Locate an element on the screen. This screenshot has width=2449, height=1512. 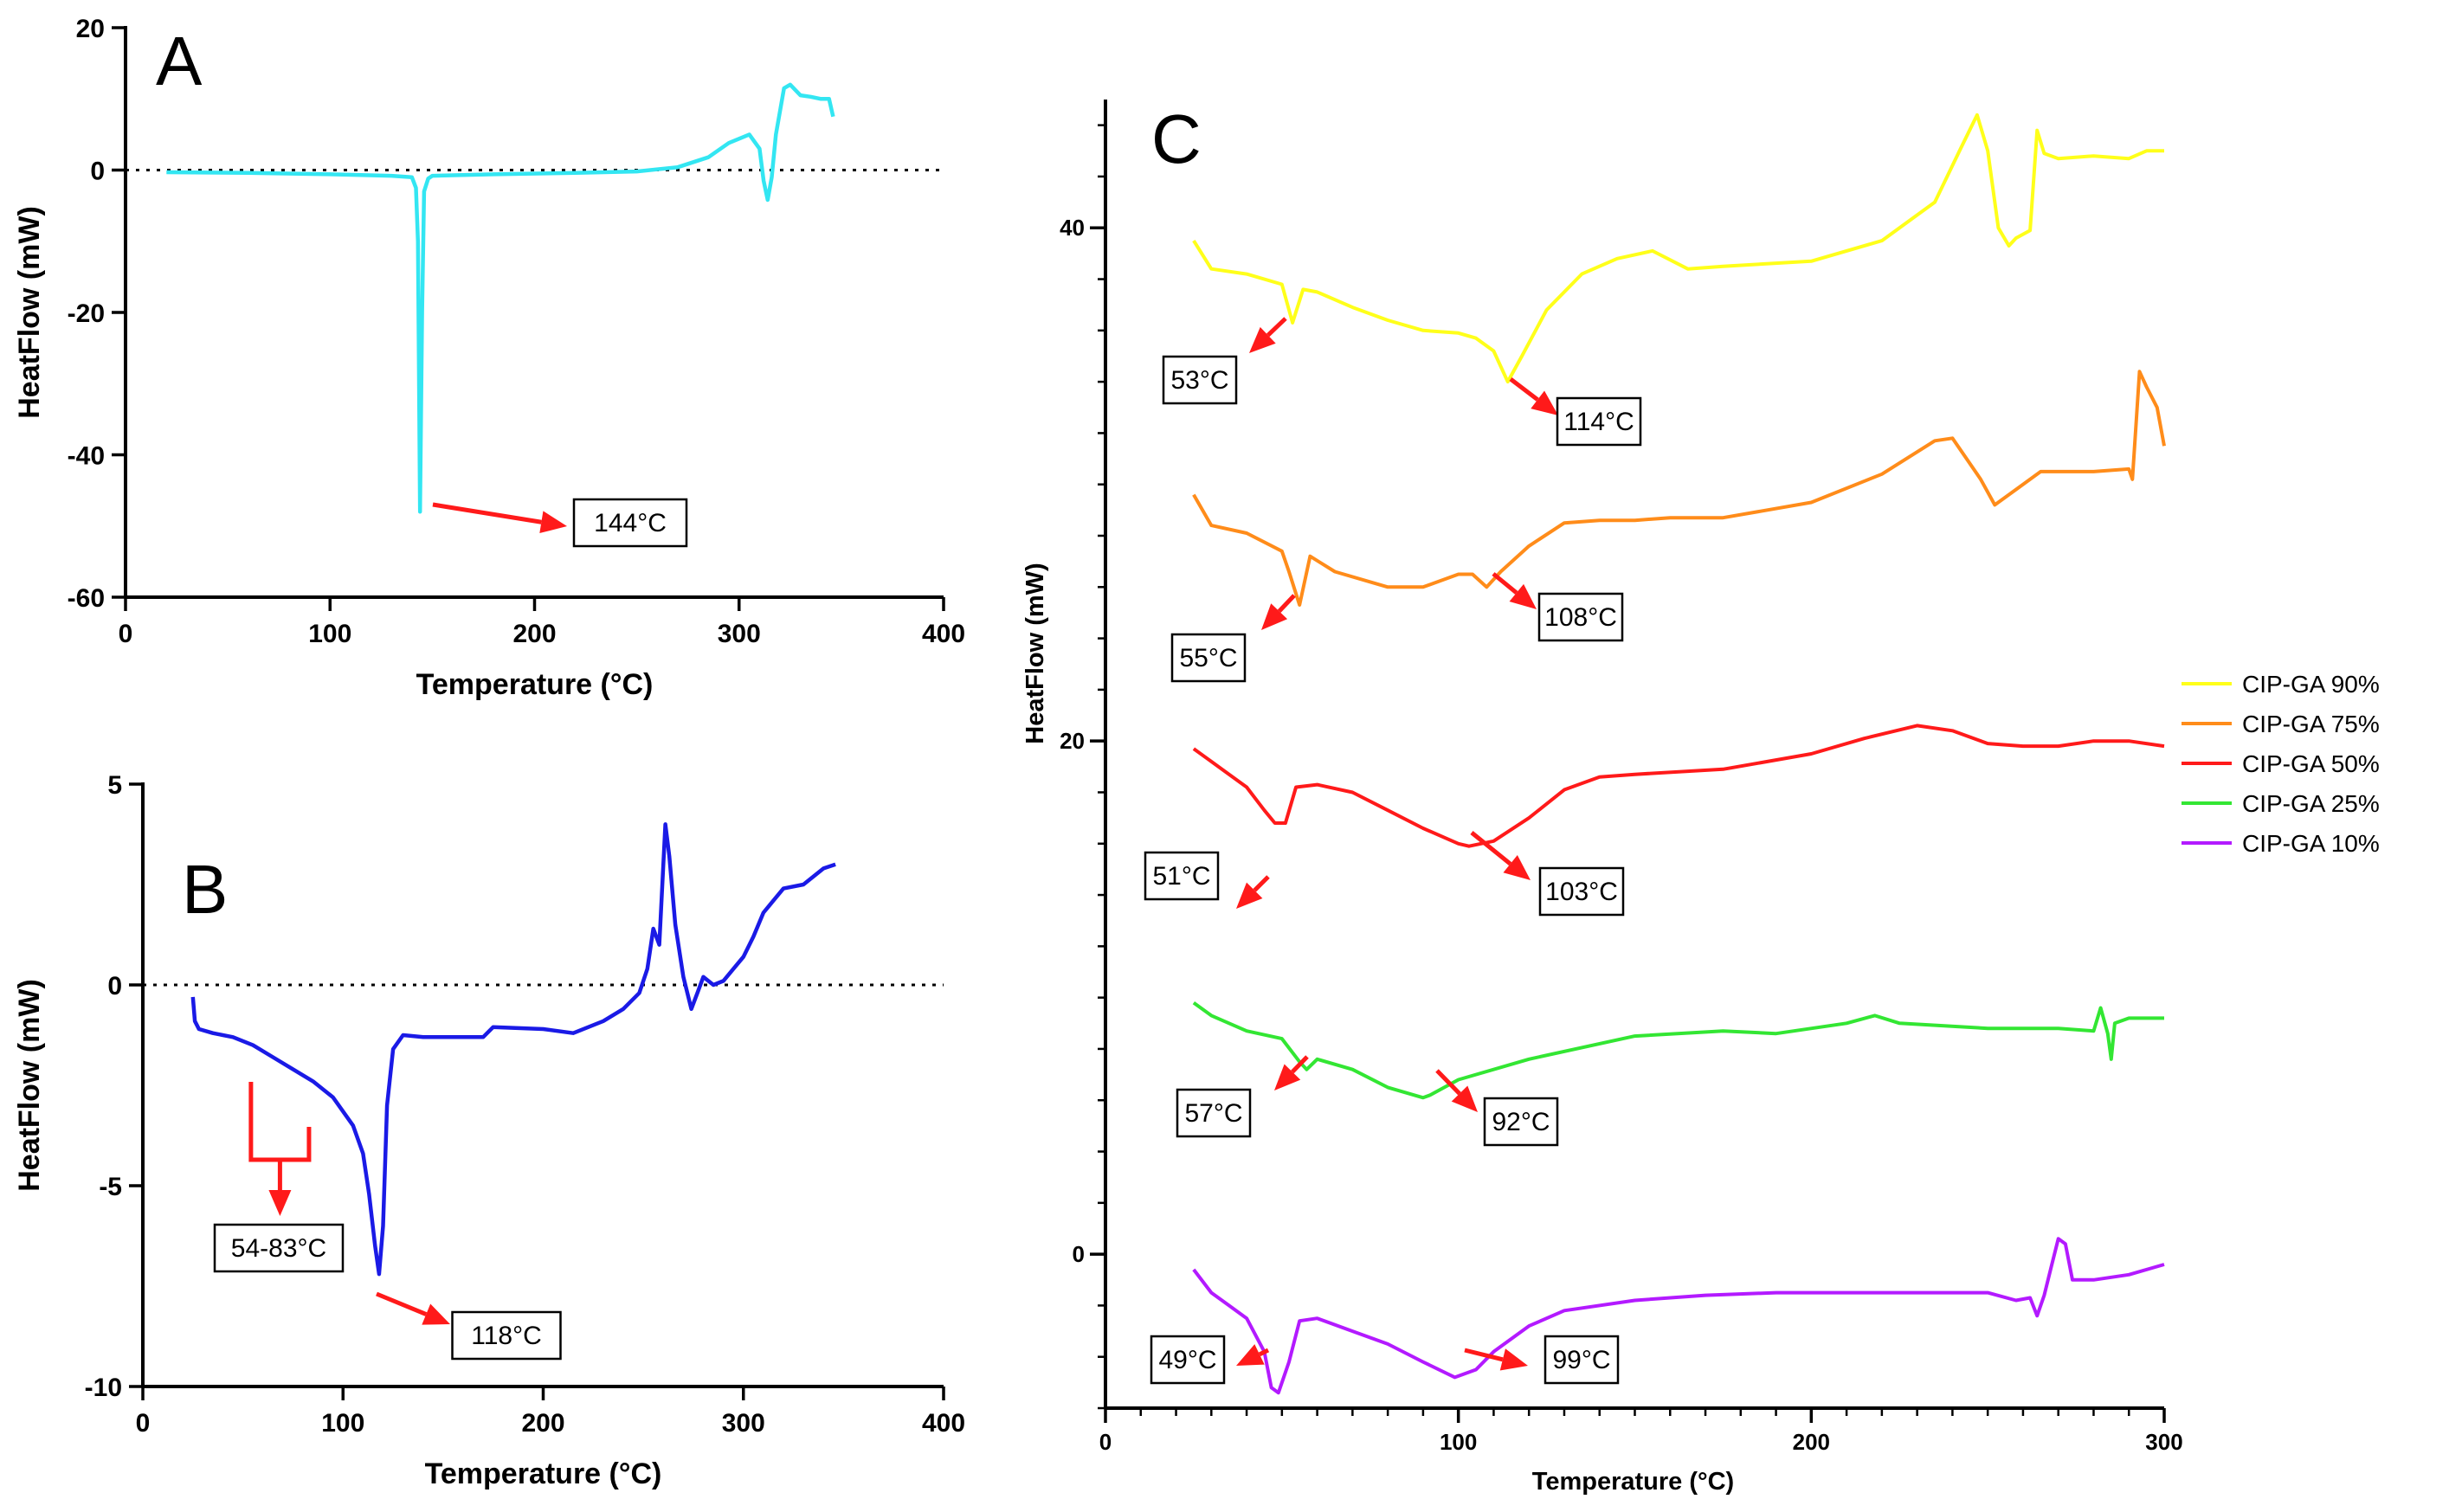
legend-item: CIP-GA 90% is located at coordinates (2281, 684).